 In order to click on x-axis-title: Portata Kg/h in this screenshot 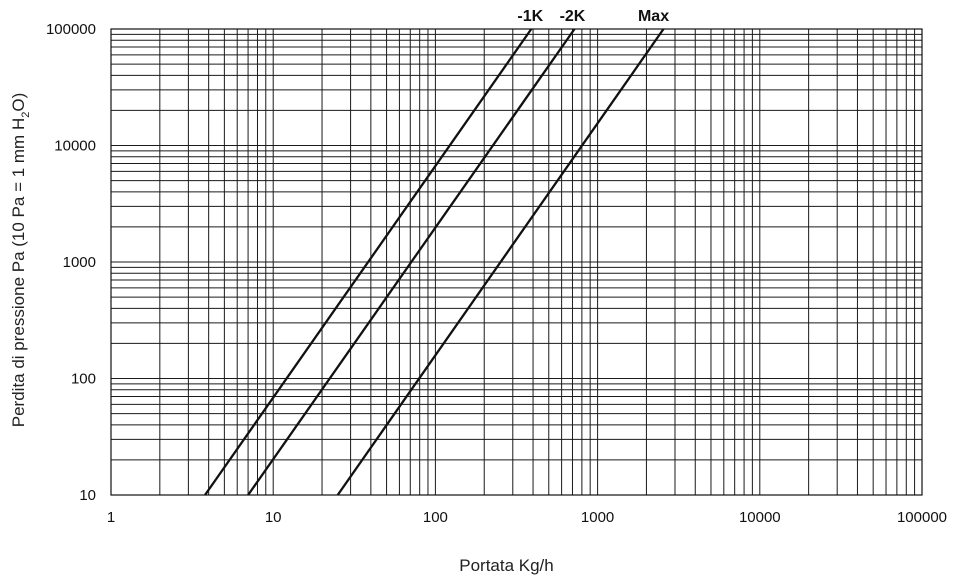, I will do `click(506, 565)`.